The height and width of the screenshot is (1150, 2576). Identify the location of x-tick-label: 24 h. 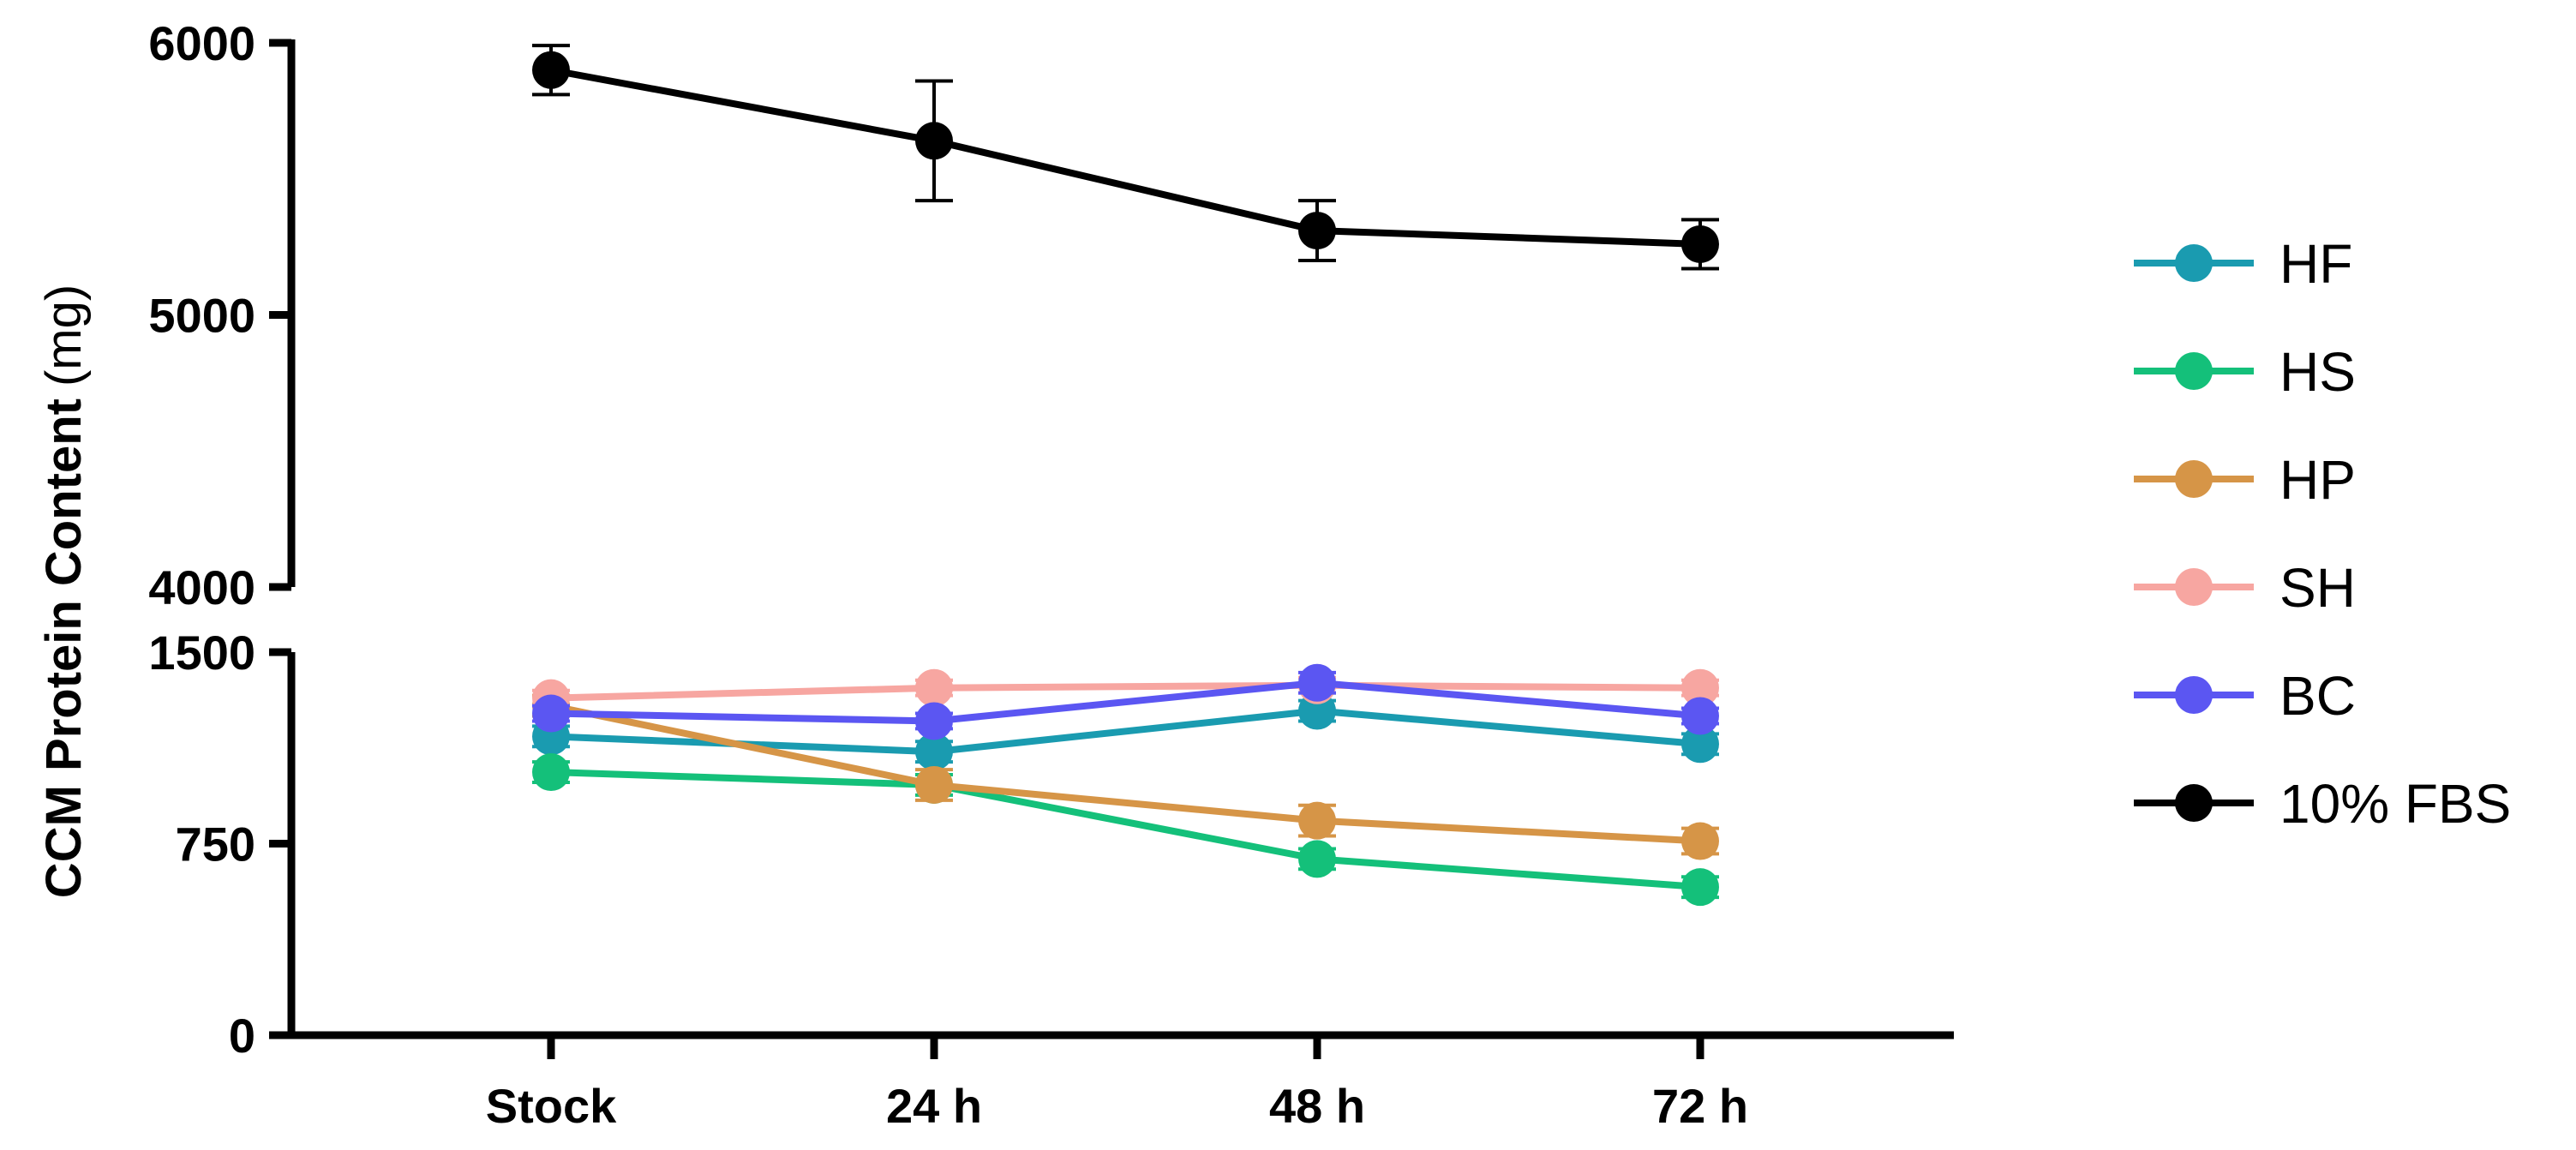
(934, 1106).